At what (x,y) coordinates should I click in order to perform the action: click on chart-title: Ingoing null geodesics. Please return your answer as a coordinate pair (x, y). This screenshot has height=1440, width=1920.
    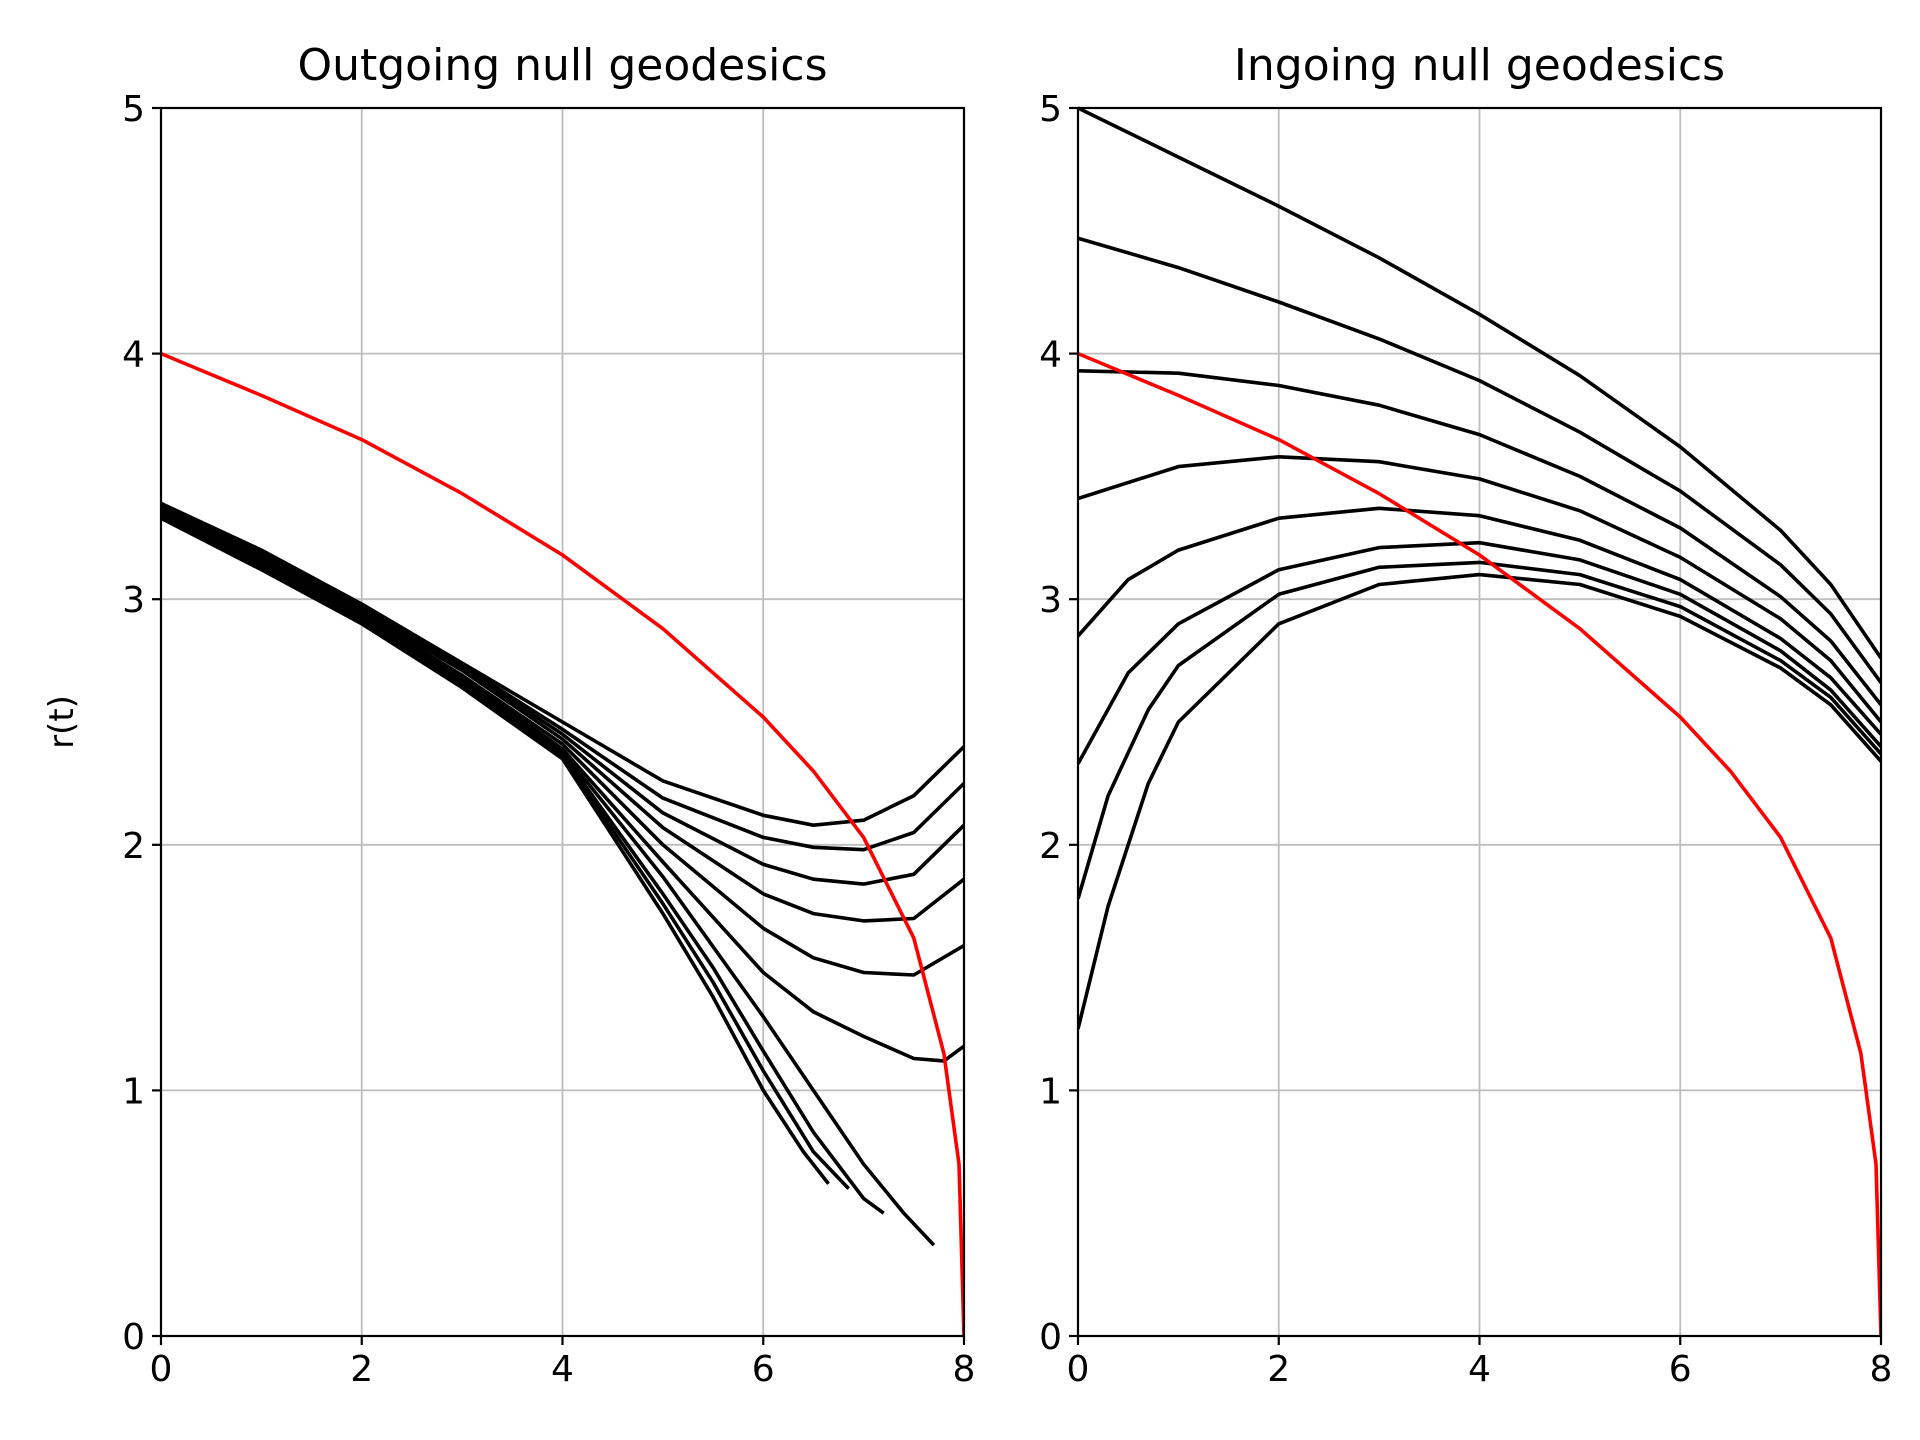
    Looking at the image, I should click on (1479, 65).